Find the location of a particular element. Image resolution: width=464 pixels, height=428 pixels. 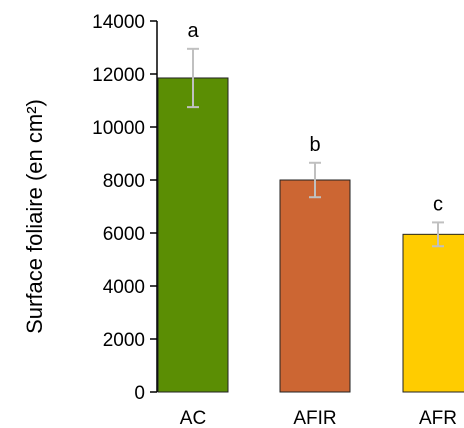

y-tick-label: 0 is located at coordinates (139, 393).